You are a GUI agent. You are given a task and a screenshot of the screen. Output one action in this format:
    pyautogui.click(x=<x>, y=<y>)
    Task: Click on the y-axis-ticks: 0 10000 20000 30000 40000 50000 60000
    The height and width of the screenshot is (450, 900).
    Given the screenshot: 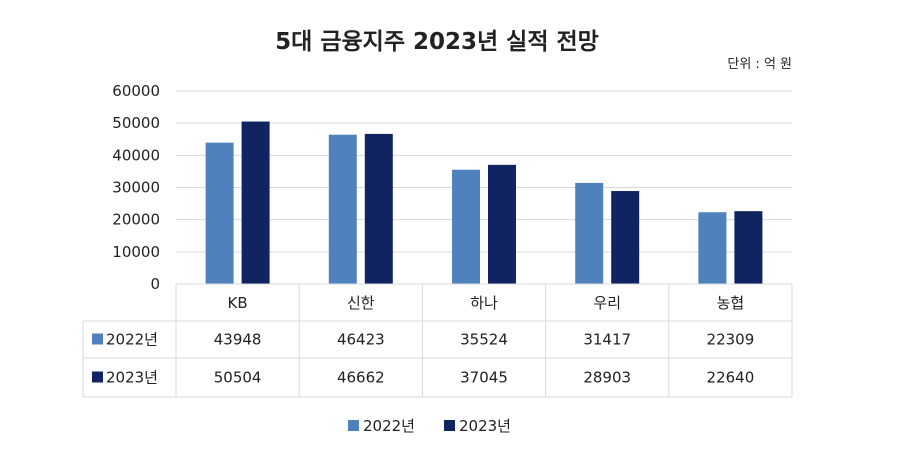 What is the action you would take?
    pyautogui.click(x=136, y=187)
    